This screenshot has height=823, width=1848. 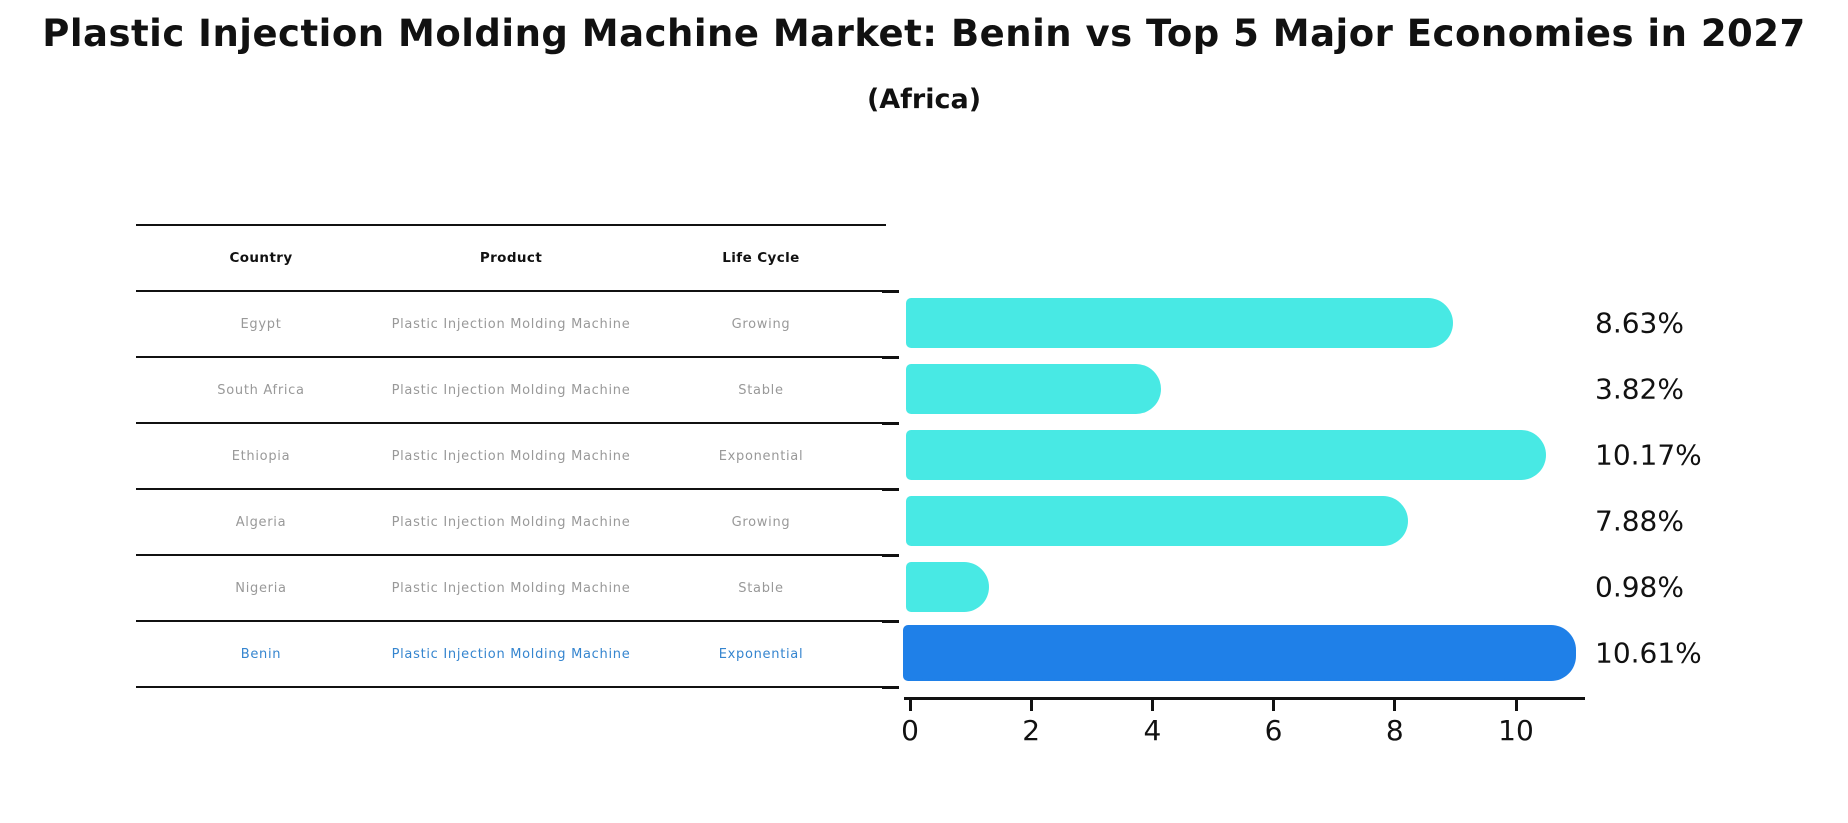 I want to click on x-tick-label: 10, so click(x=1516, y=730).